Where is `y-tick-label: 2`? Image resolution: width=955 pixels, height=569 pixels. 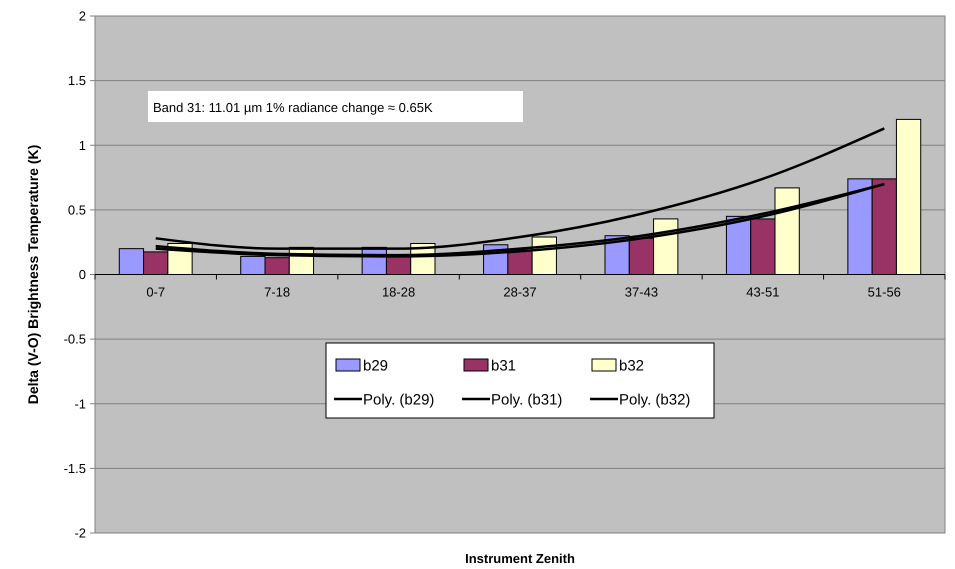
y-tick-label: 2 is located at coordinates (82, 16).